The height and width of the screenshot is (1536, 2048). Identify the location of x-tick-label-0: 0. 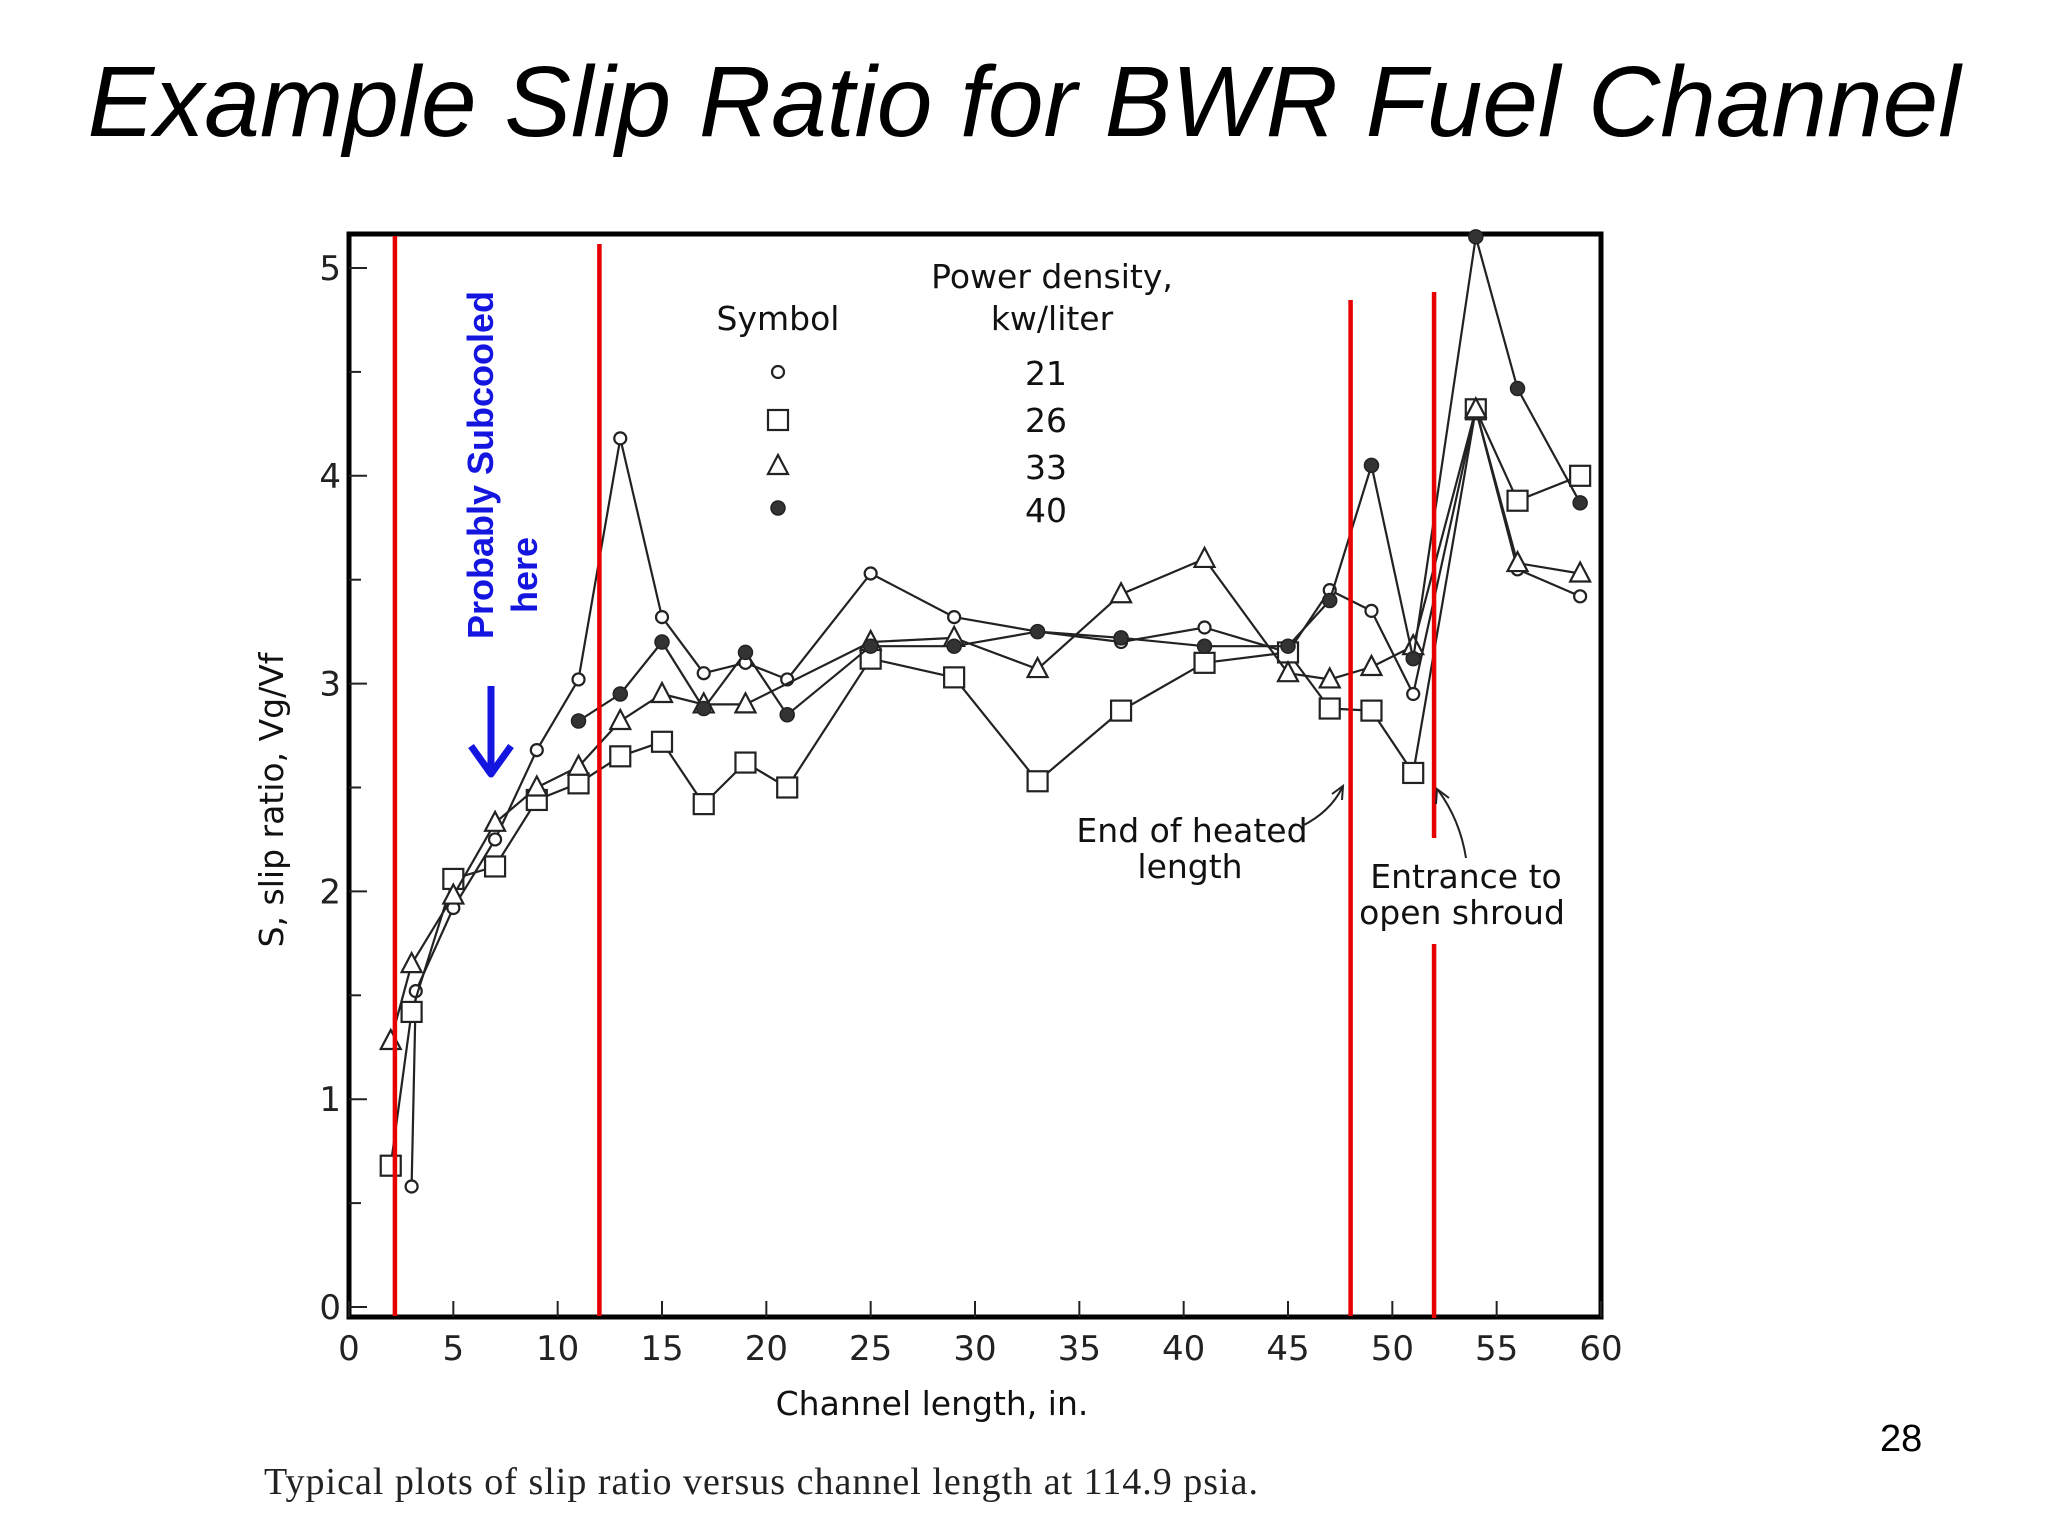
(349, 1349).